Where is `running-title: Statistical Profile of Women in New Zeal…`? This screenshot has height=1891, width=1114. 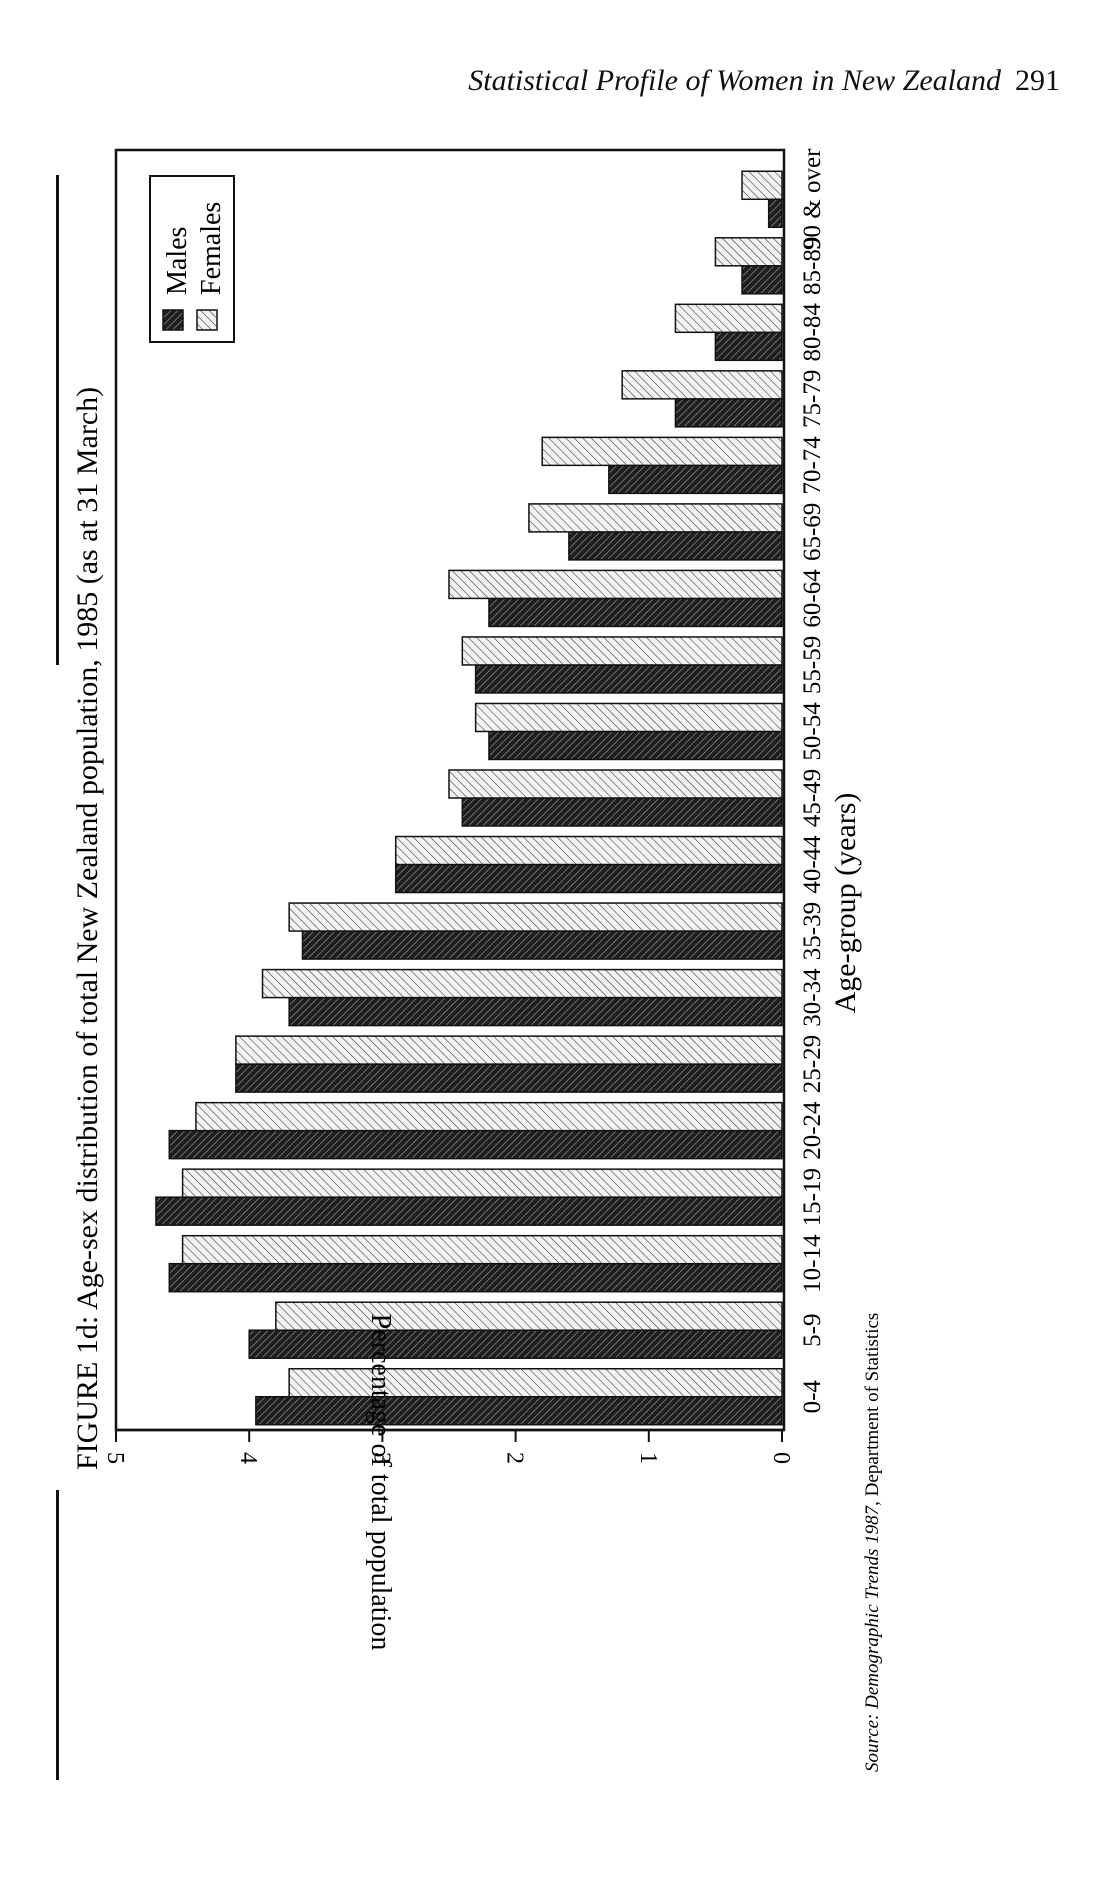
running-title: Statistical Profile of Women in New Zeal… is located at coordinates (734, 80).